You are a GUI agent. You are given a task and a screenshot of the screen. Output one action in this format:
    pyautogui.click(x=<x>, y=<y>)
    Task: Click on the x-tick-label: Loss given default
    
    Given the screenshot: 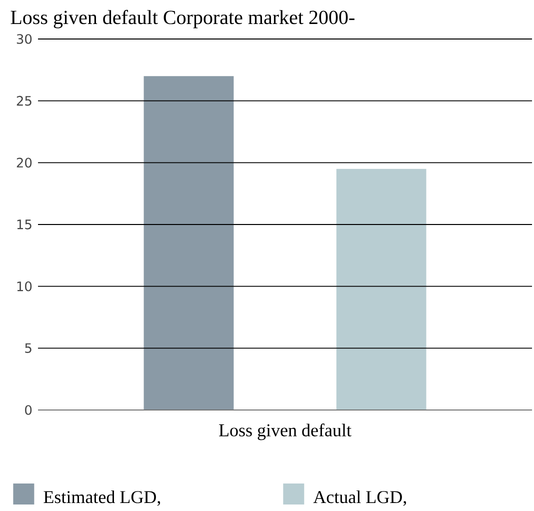 What is the action you would take?
    pyautogui.click(x=285, y=432)
    